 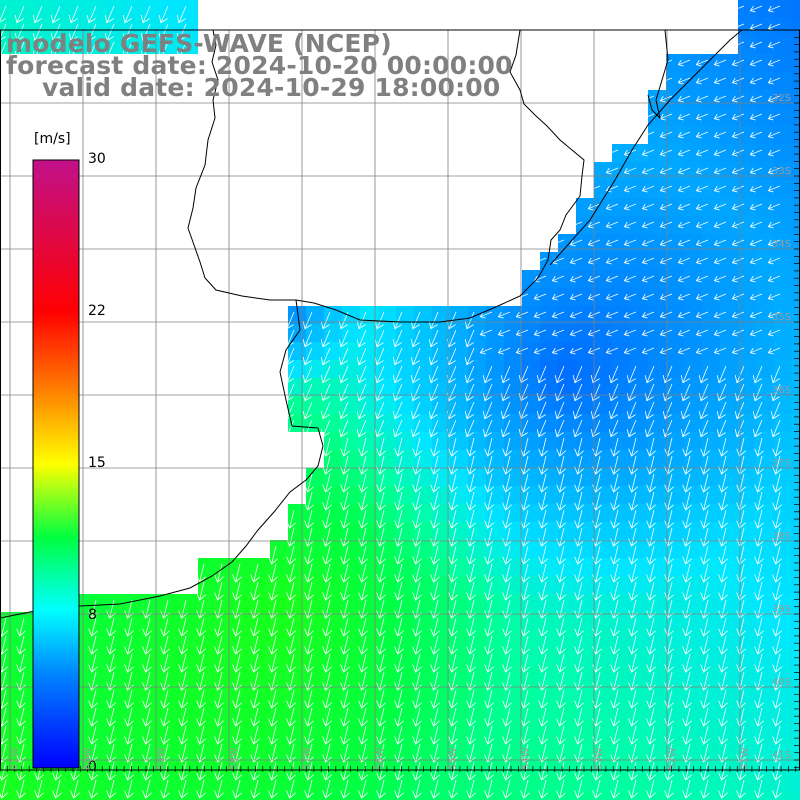 What do you see at coordinates (745, 758) in the screenshot?
I see `lon-label: 51W` at bounding box center [745, 758].